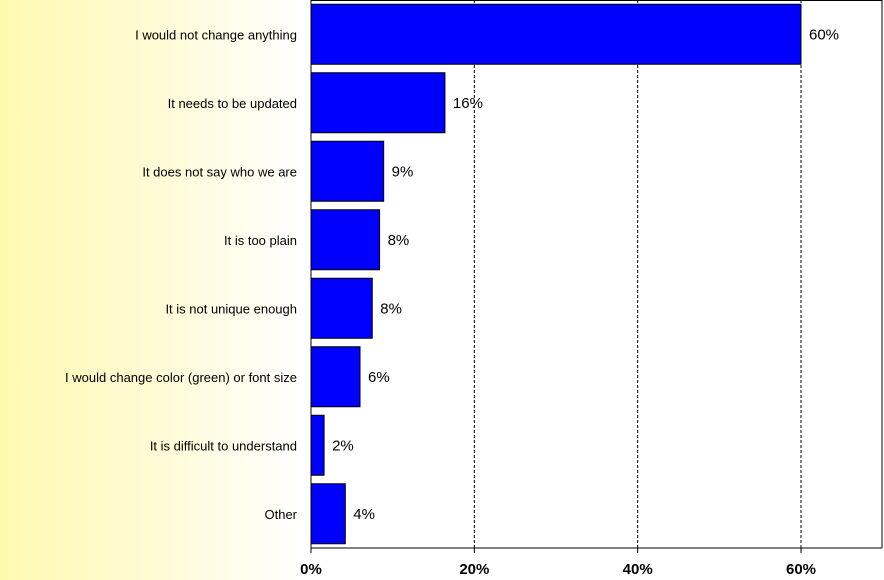 This screenshot has height=580, width=884. What do you see at coordinates (403, 171) in the screenshot?
I see `data-label: 9%` at bounding box center [403, 171].